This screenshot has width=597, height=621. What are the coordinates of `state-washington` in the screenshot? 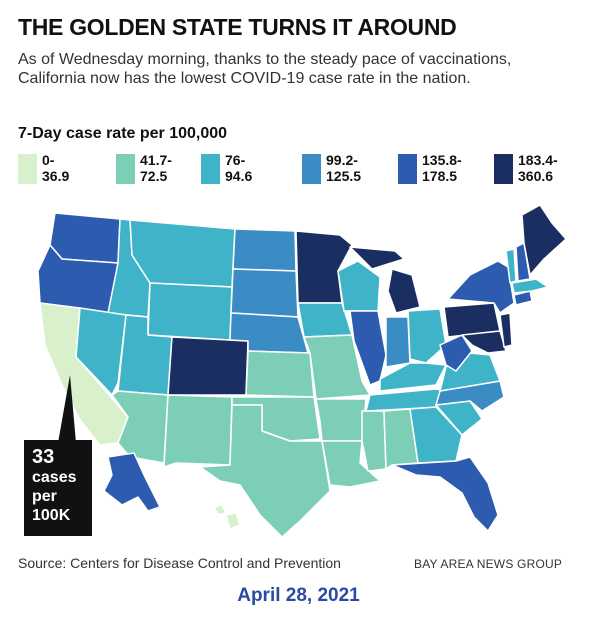 It's located at (85, 238).